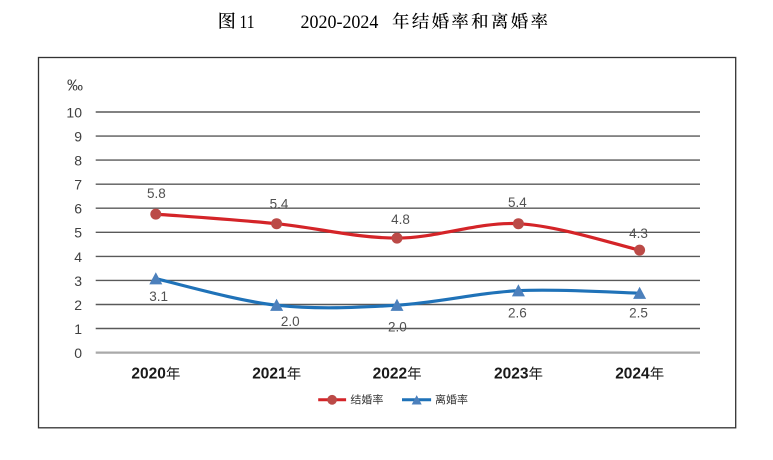 Image resolution: width=773 pixels, height=460 pixels. What do you see at coordinates (340, 22) in the screenshot?
I see `svg-text: 2020-2024` at bounding box center [340, 22].